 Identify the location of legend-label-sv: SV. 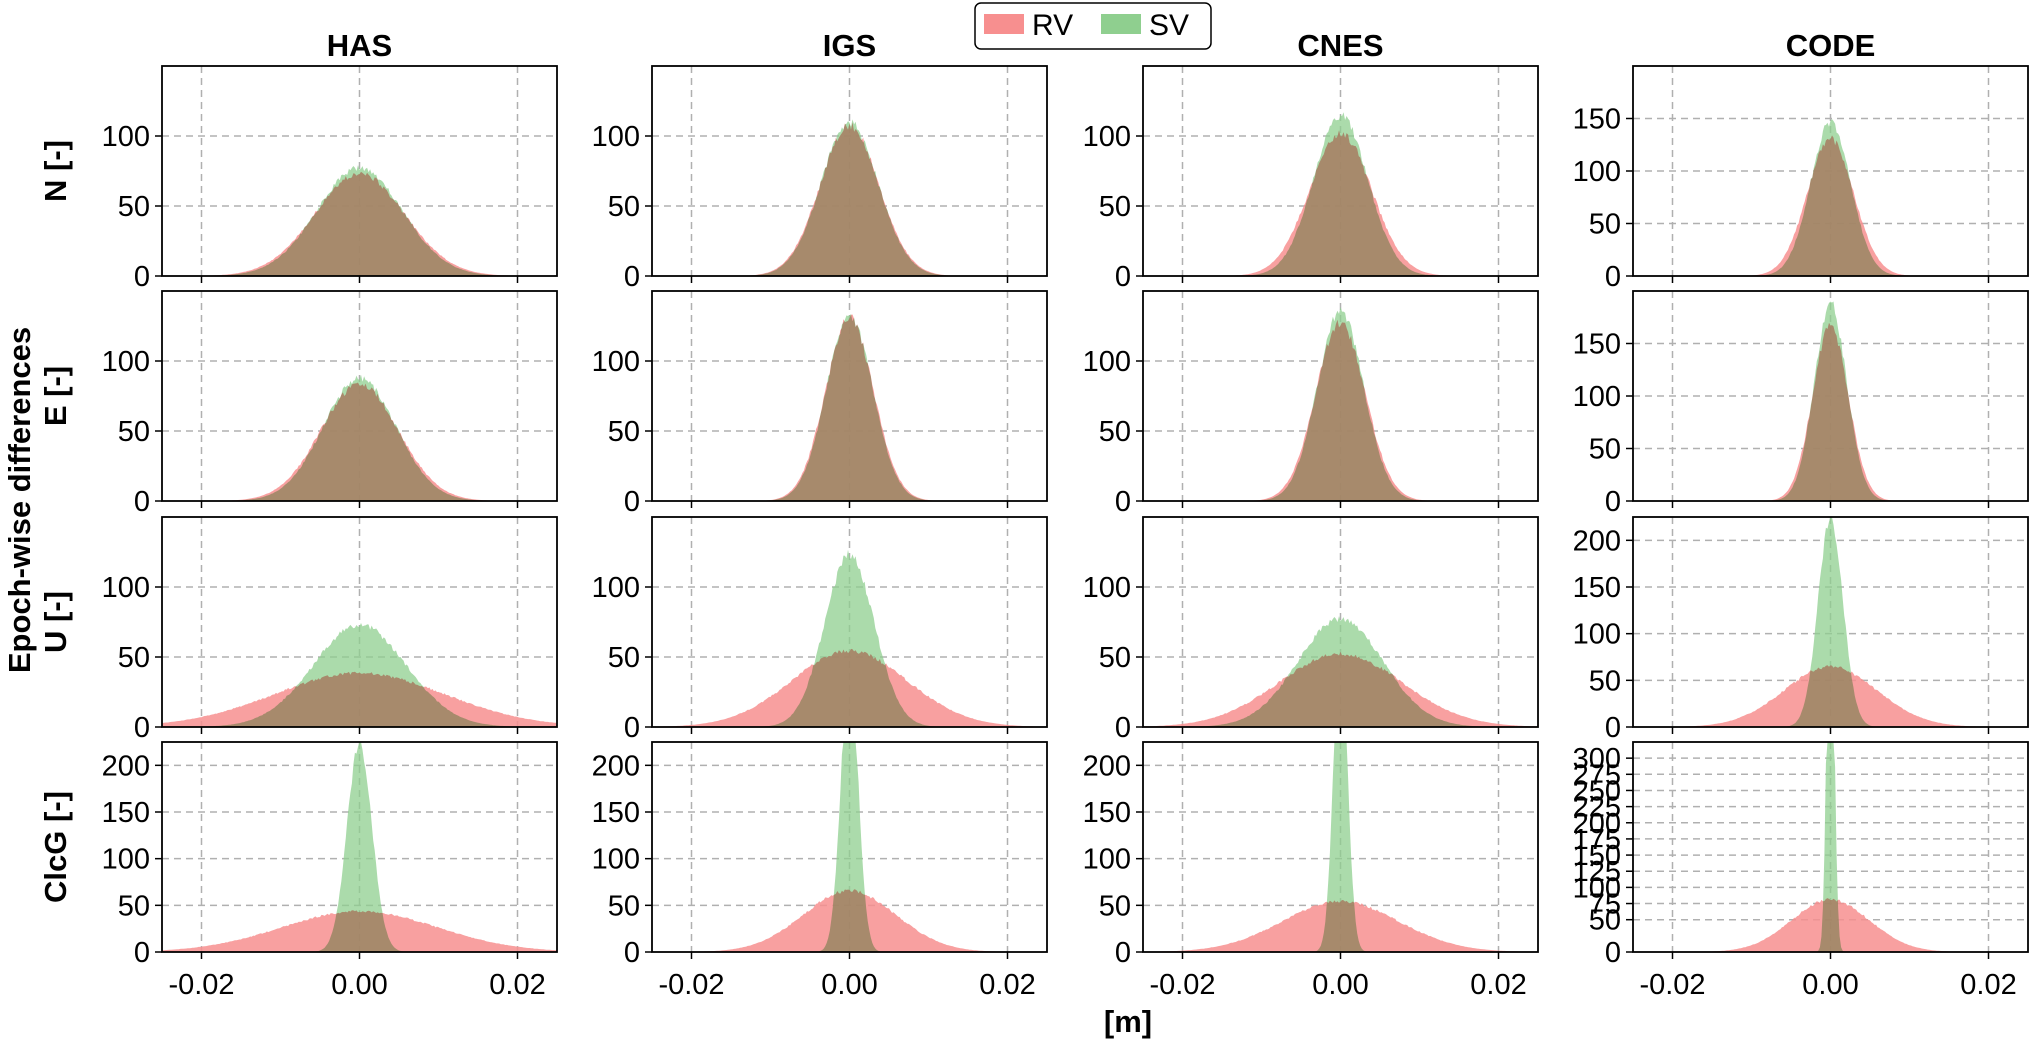
(1169, 25).